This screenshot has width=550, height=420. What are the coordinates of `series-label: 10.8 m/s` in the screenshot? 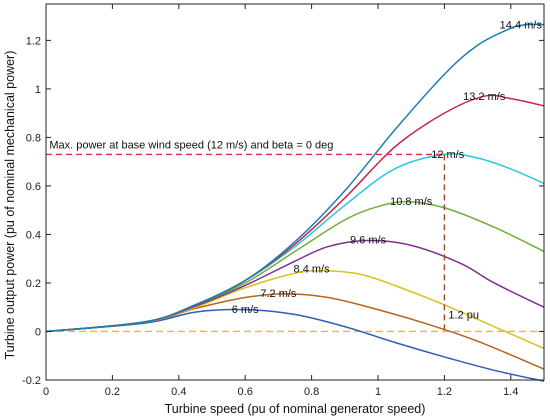 It's located at (411, 202).